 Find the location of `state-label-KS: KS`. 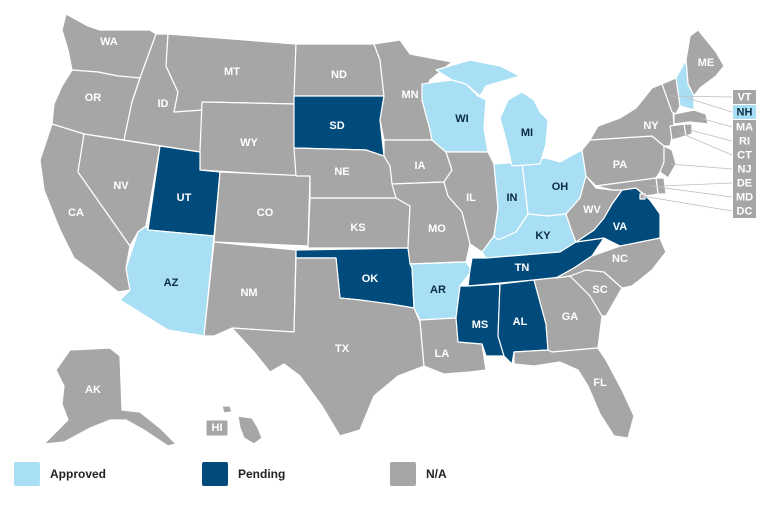

state-label-KS: KS is located at coordinates (357, 228).